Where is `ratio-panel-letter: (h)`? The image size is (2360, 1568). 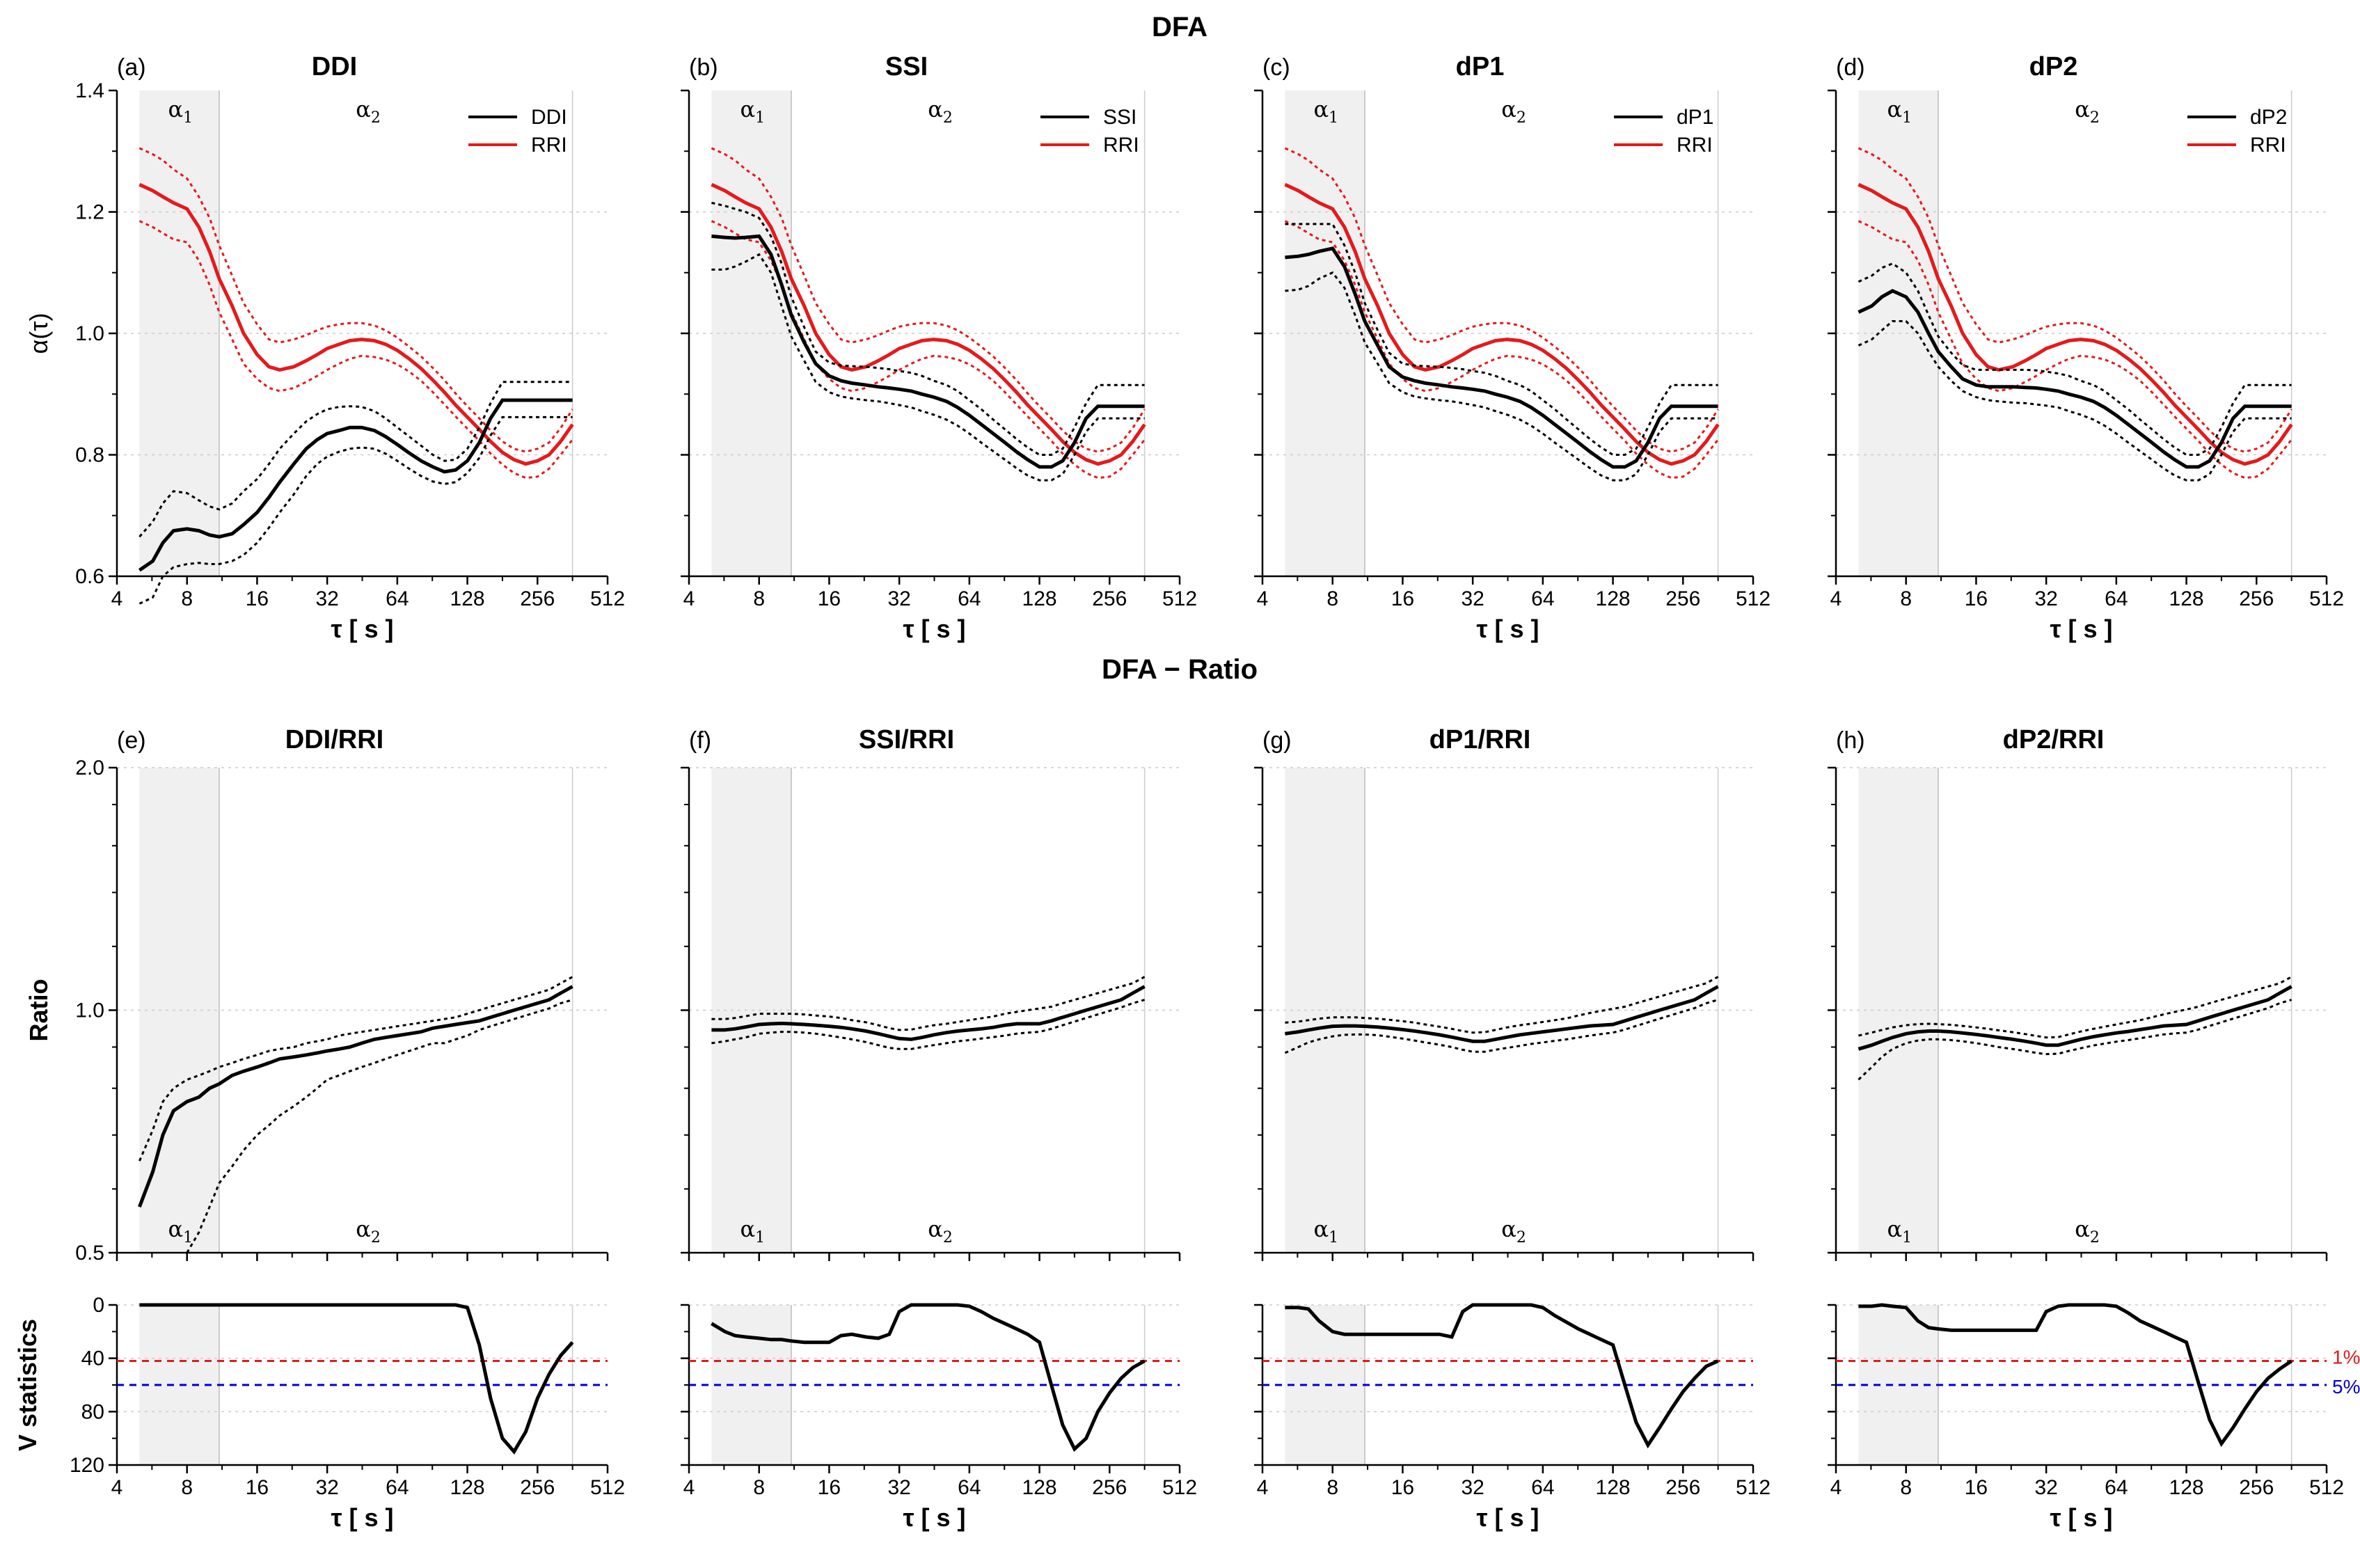 ratio-panel-letter: (h) is located at coordinates (1850, 740).